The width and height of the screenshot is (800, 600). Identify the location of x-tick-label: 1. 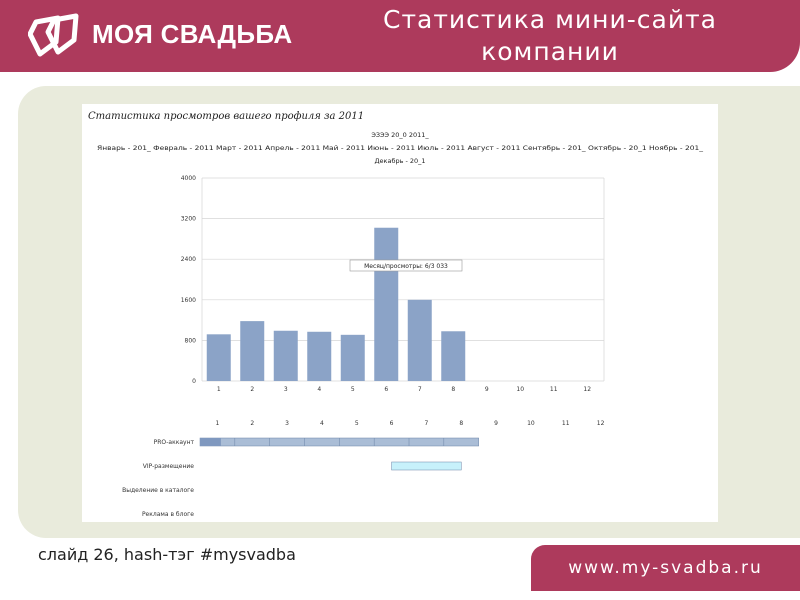
(219, 389).